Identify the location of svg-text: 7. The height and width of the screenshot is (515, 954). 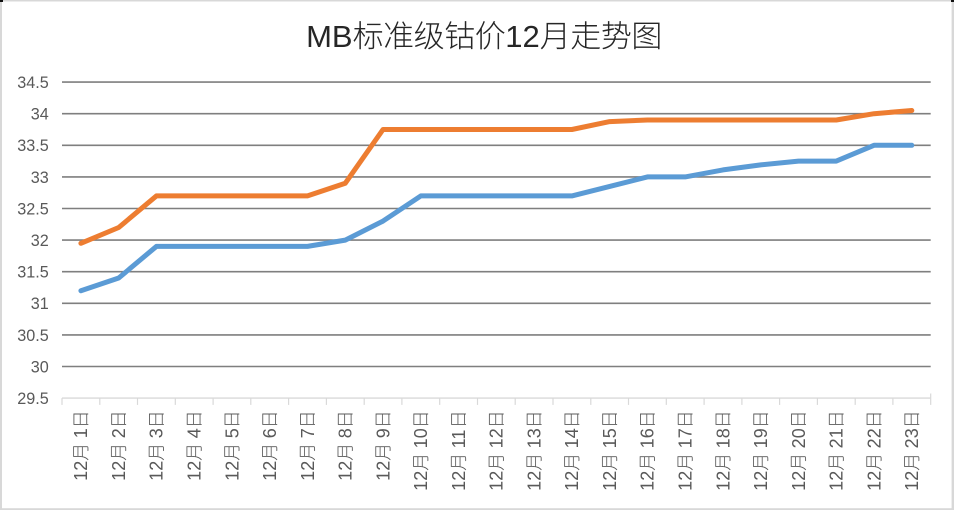
(308, 433).